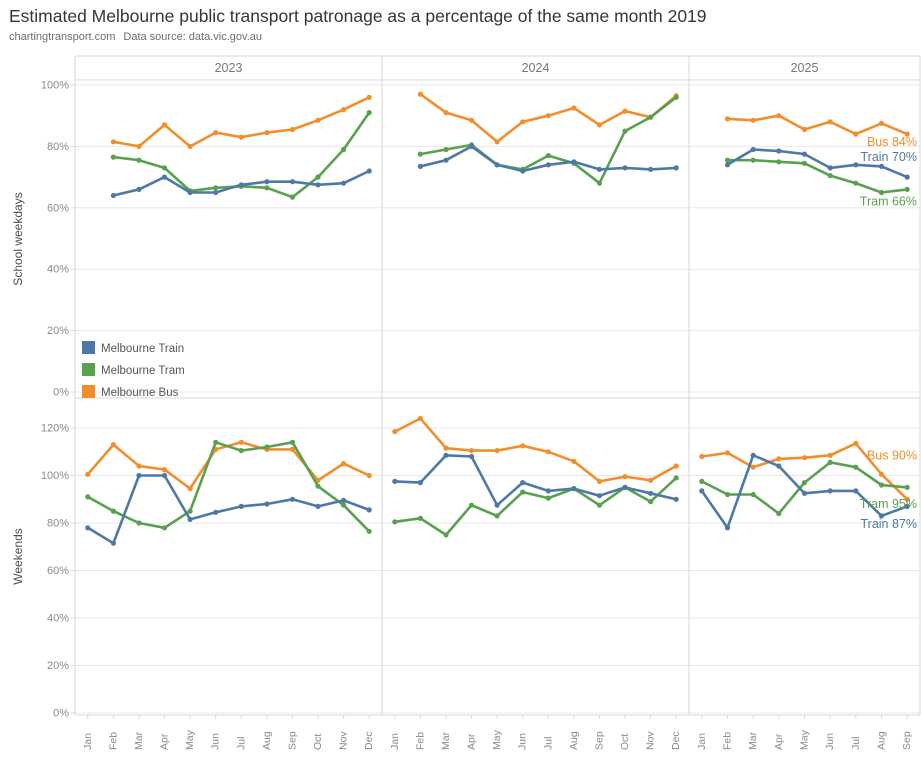 The height and width of the screenshot is (776, 921). I want to click on month-label: Apr, so click(779, 741).